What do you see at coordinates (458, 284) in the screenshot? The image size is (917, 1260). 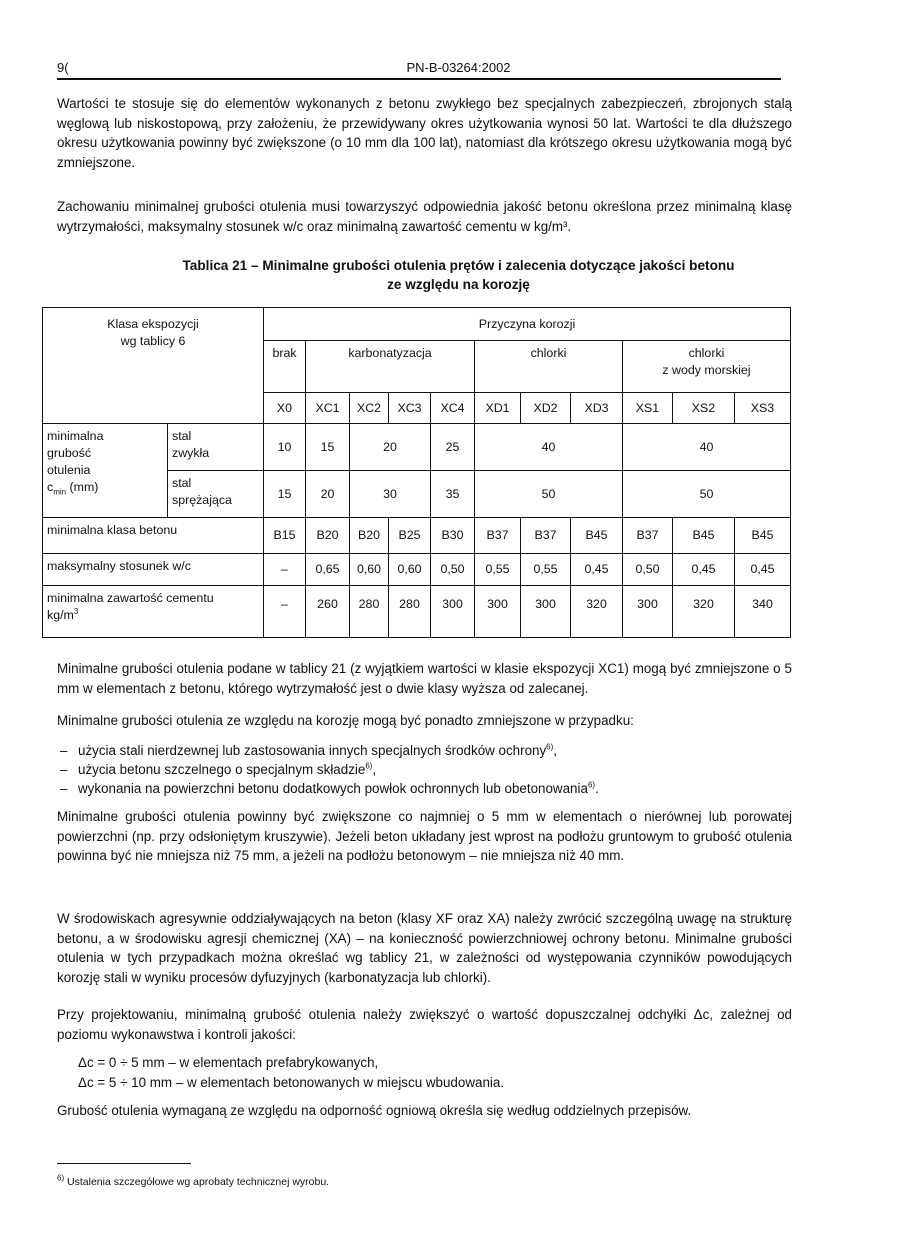 I see `table-title-line-2: ze względu na korozję` at bounding box center [458, 284].